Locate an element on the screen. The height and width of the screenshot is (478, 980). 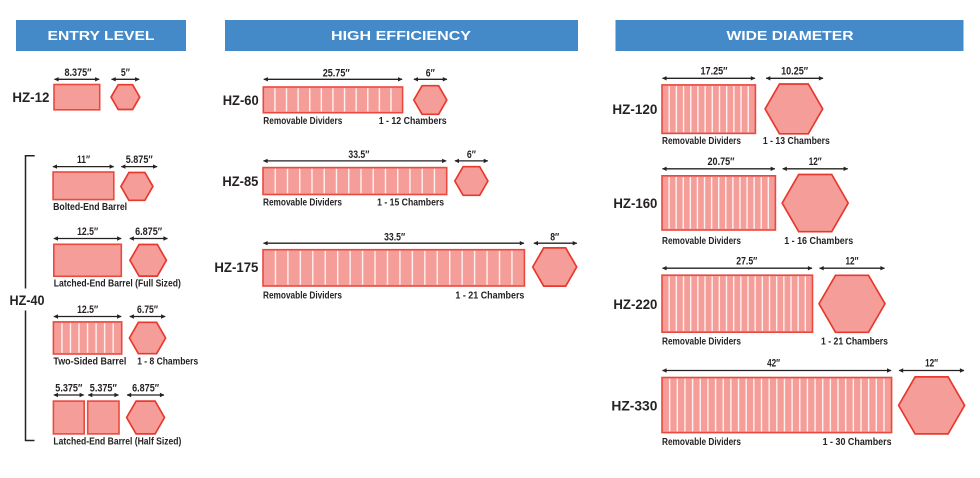
svg-text: 1 - 8 Chambers is located at coordinates (167, 362).